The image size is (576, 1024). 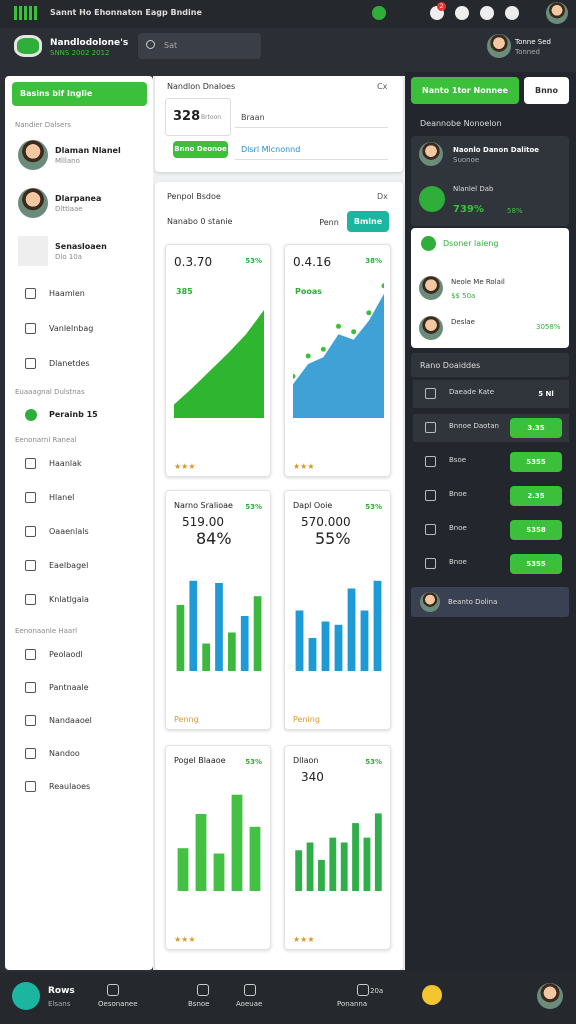 What do you see at coordinates (65, 463) in the screenshot?
I see `nav-item: Haanlak` at bounding box center [65, 463].